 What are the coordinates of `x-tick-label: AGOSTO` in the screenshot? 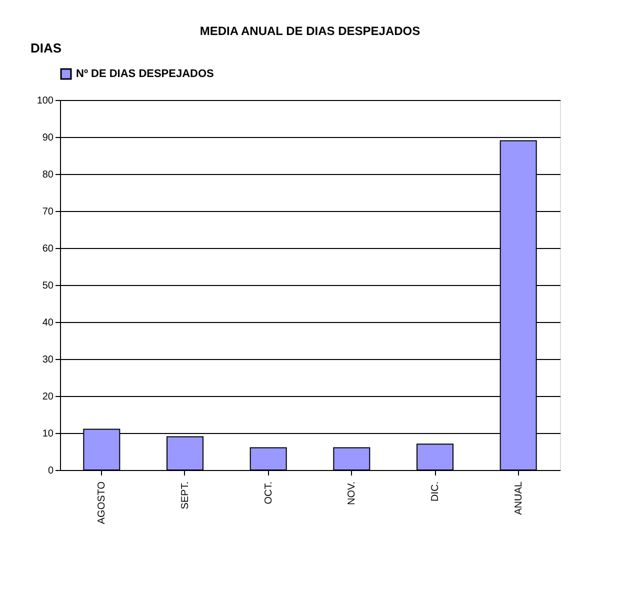 It's located at (102, 502).